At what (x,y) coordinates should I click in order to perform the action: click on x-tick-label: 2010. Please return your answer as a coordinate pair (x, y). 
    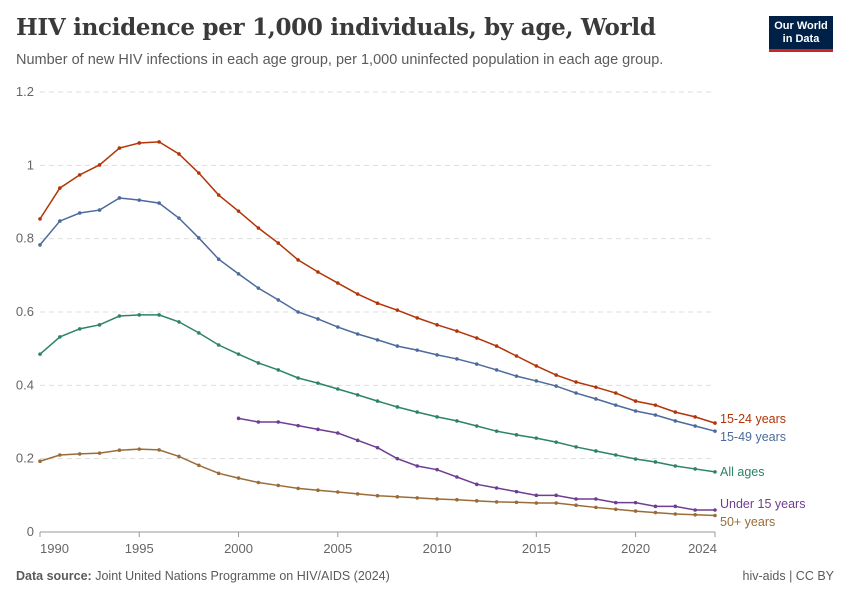
    Looking at the image, I should click on (437, 548).